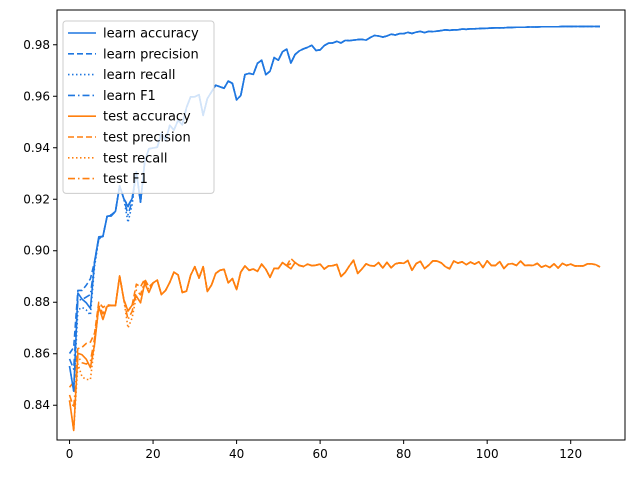 The image size is (640, 480). I want to click on legend-entry-label: learn precision, so click(151, 54).